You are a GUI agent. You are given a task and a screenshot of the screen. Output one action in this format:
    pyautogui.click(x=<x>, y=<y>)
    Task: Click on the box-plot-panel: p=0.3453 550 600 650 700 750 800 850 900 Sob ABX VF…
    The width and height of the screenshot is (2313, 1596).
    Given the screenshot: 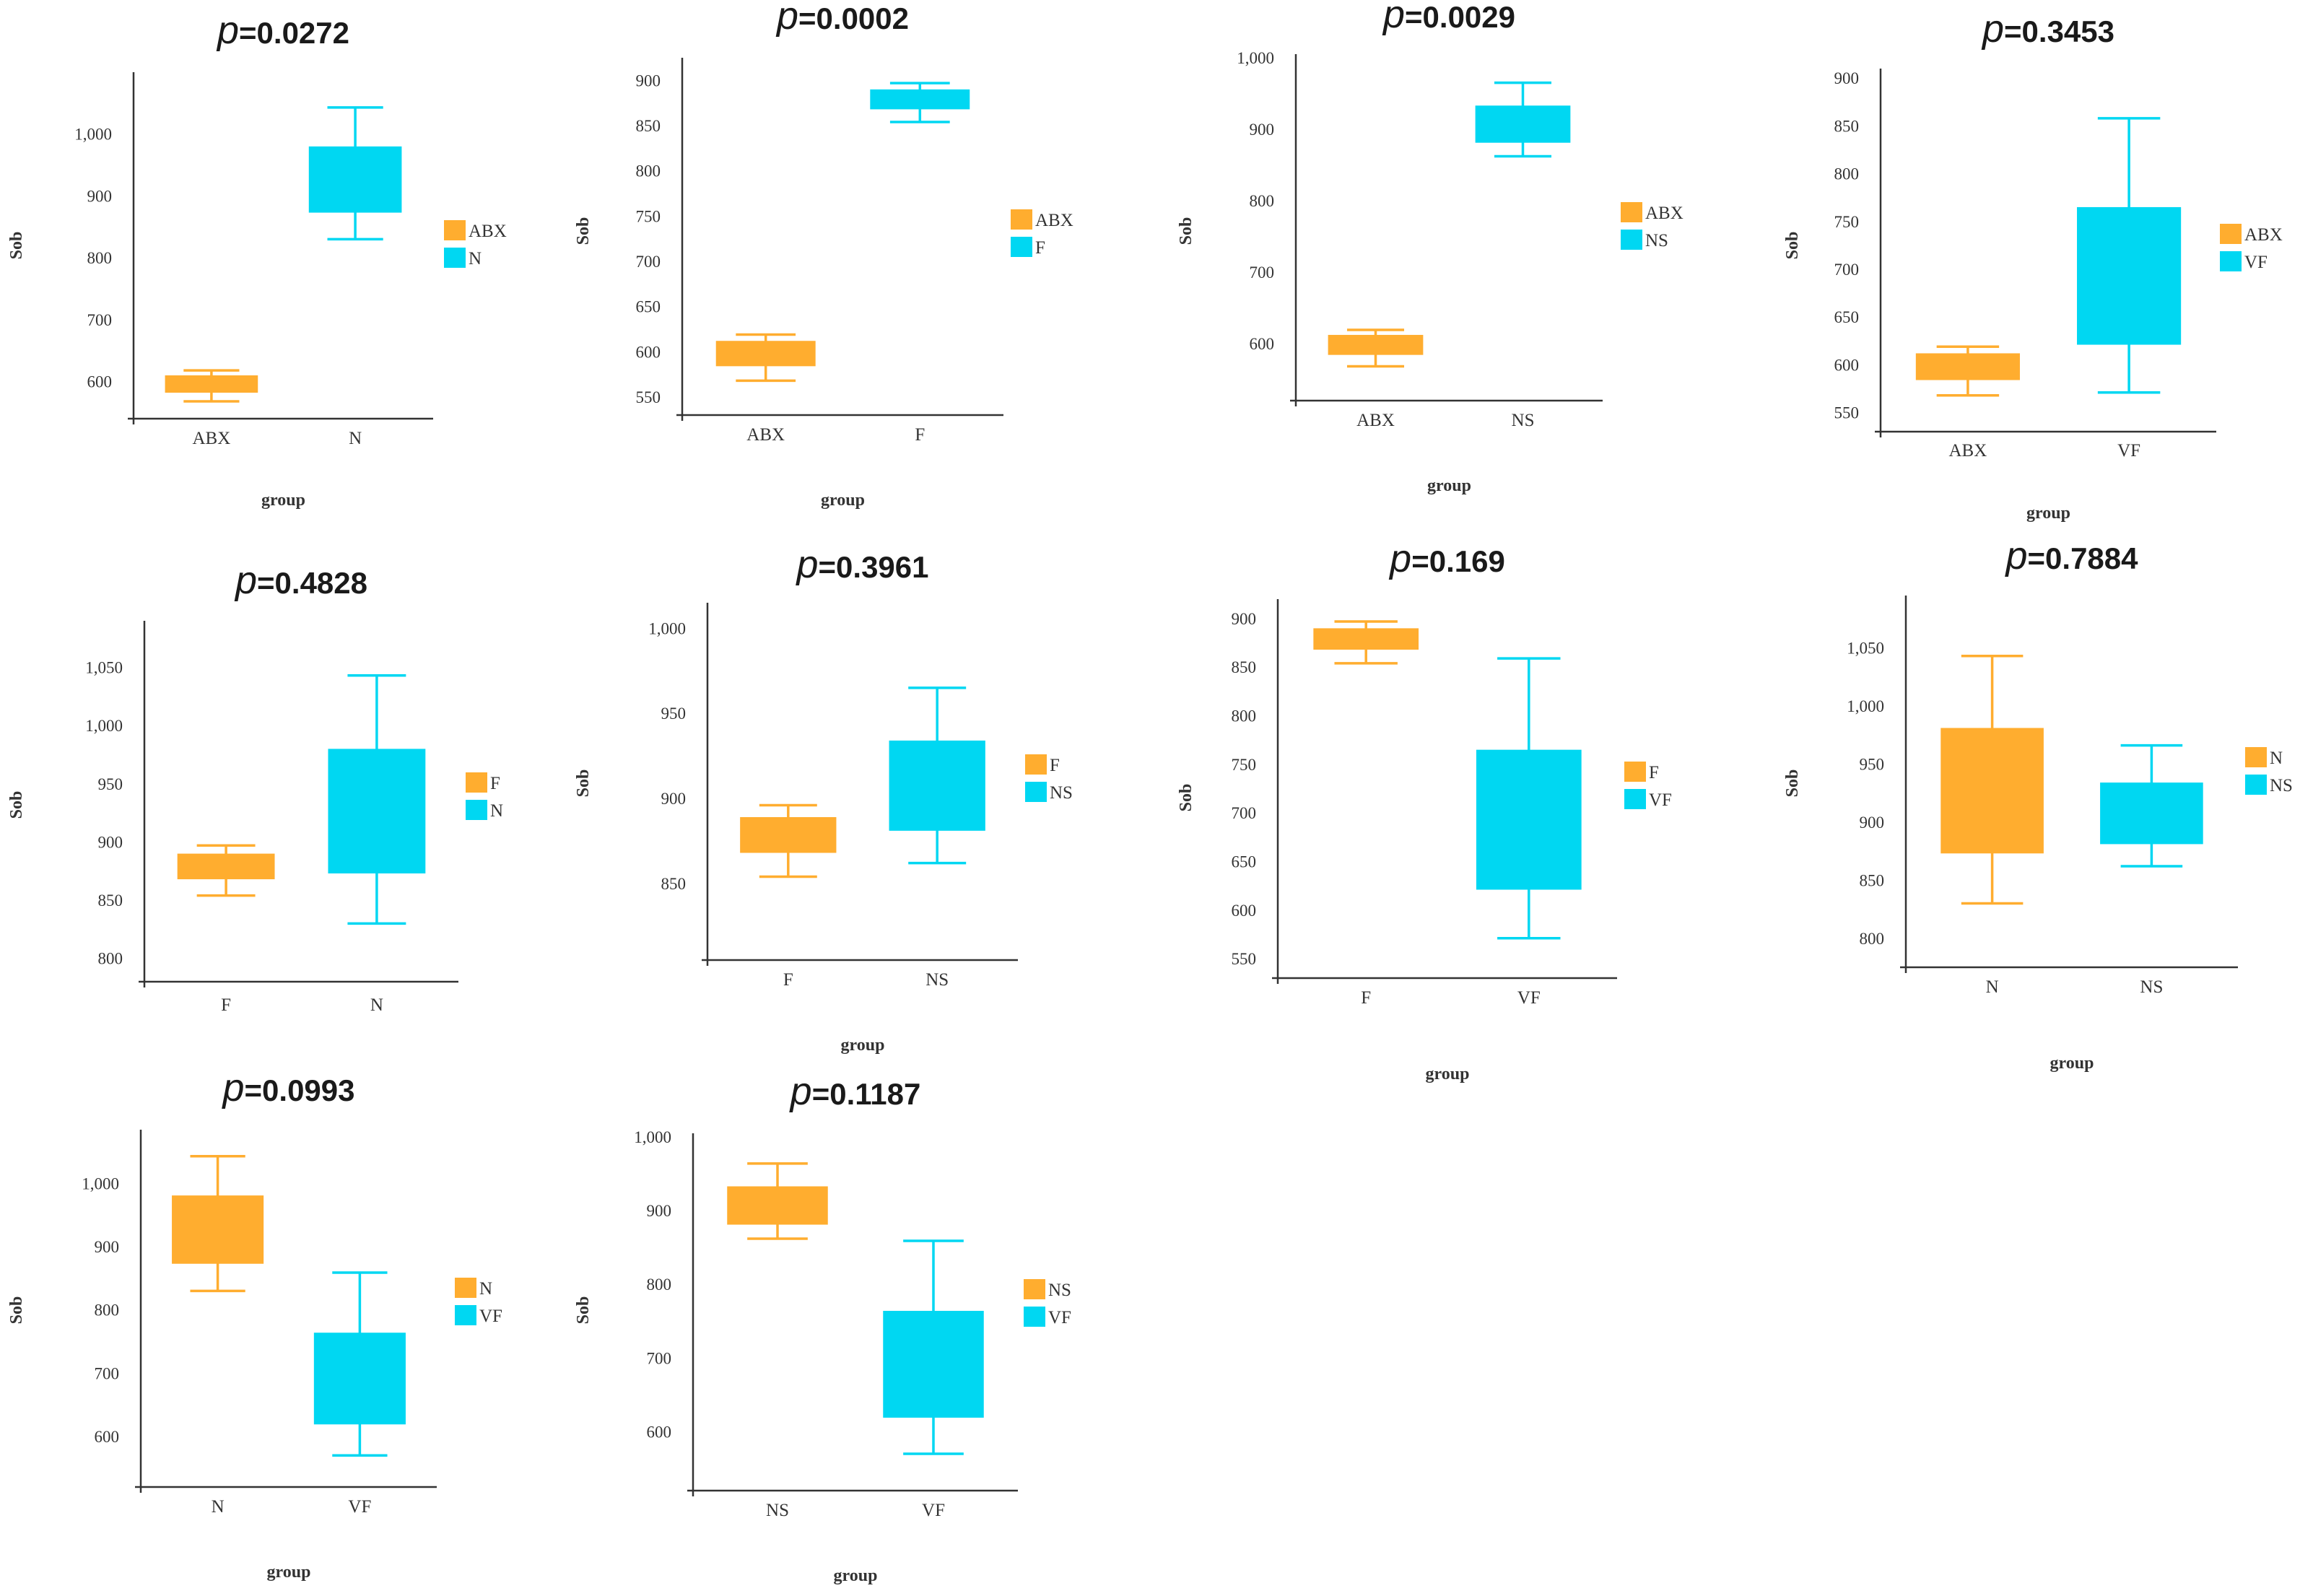 What is the action you would take?
    pyautogui.click(x=2041, y=262)
    